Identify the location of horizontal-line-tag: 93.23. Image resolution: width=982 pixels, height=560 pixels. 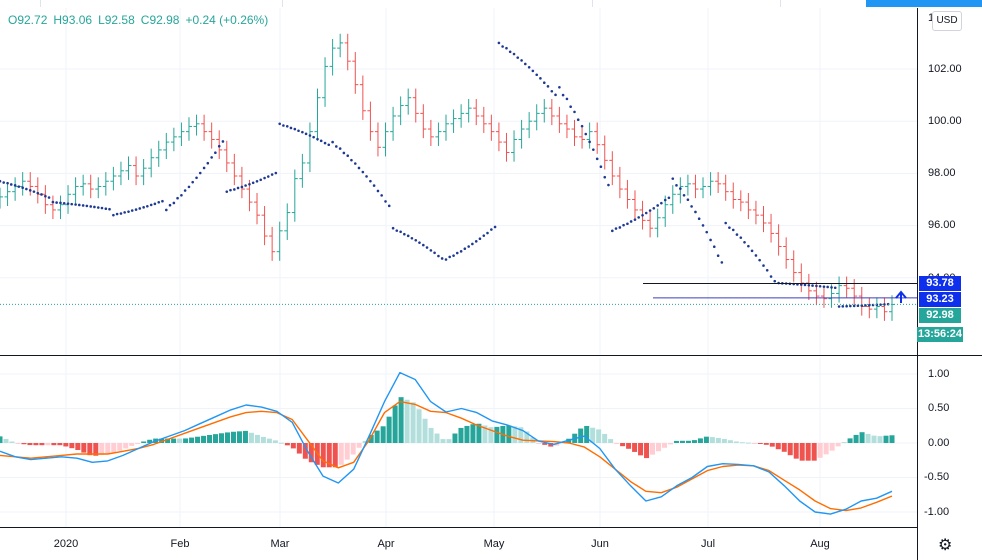
(940, 299).